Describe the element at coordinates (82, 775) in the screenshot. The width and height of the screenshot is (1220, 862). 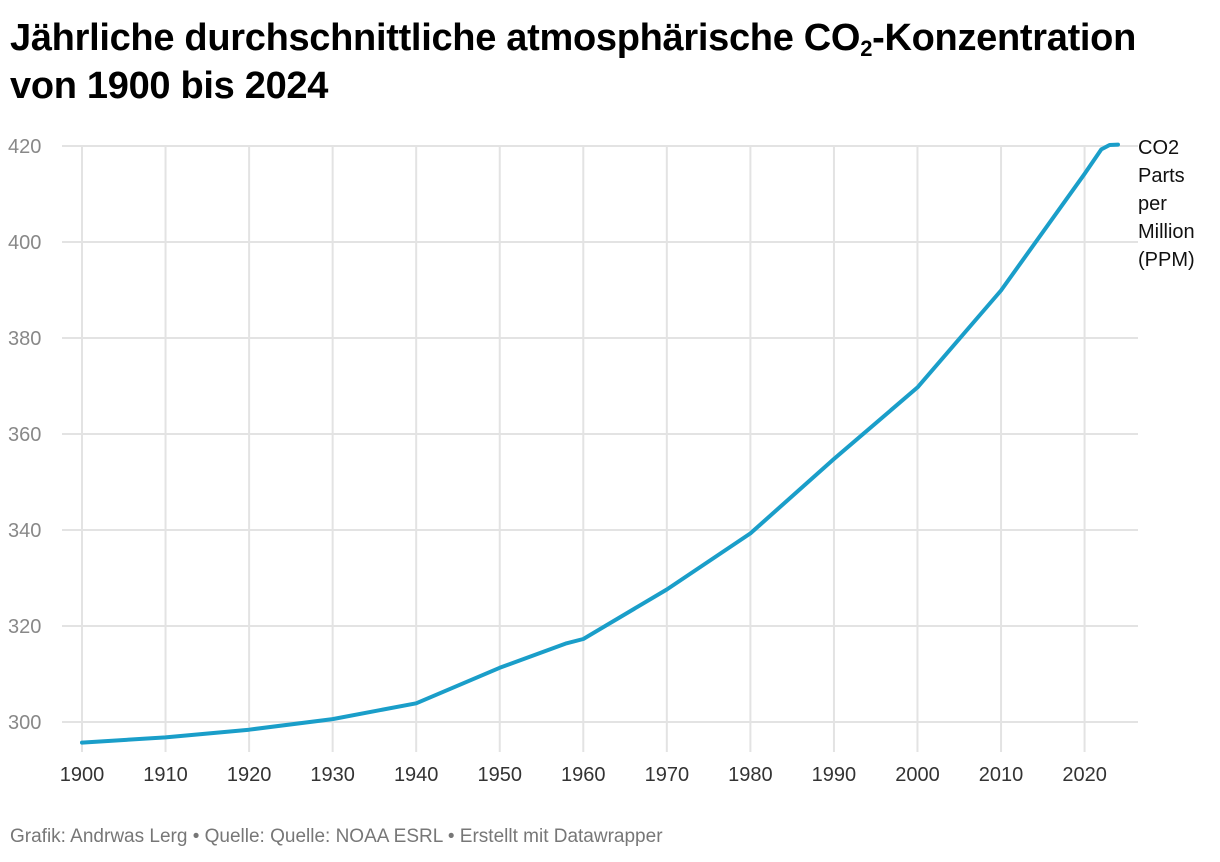
I see `x-tick-label-1900: 1900` at that location.